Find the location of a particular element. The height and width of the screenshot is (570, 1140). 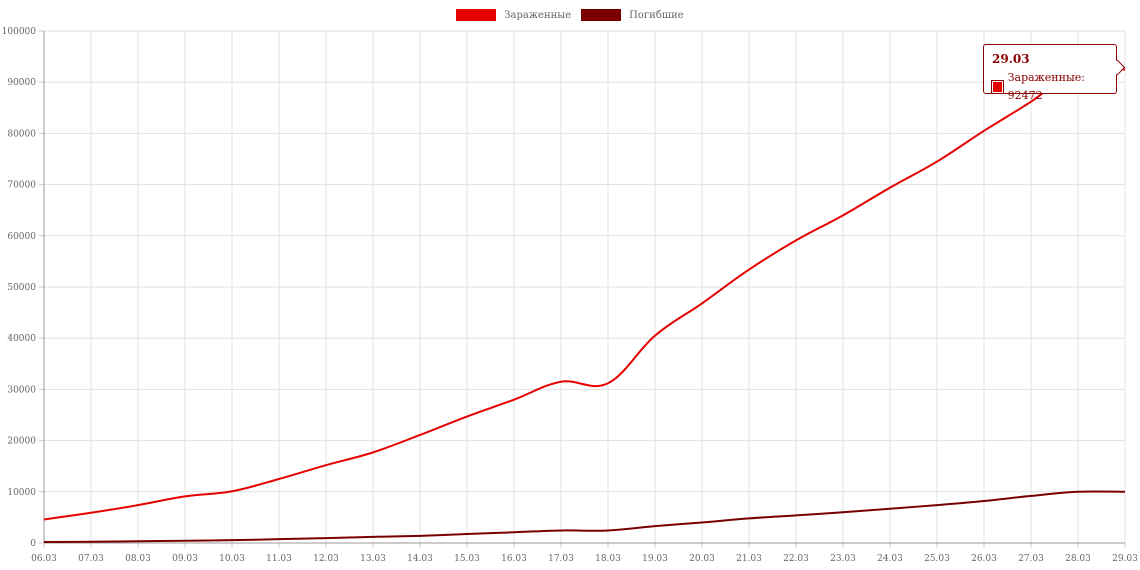

x-tick-label: 14.03 is located at coordinates (420, 559).